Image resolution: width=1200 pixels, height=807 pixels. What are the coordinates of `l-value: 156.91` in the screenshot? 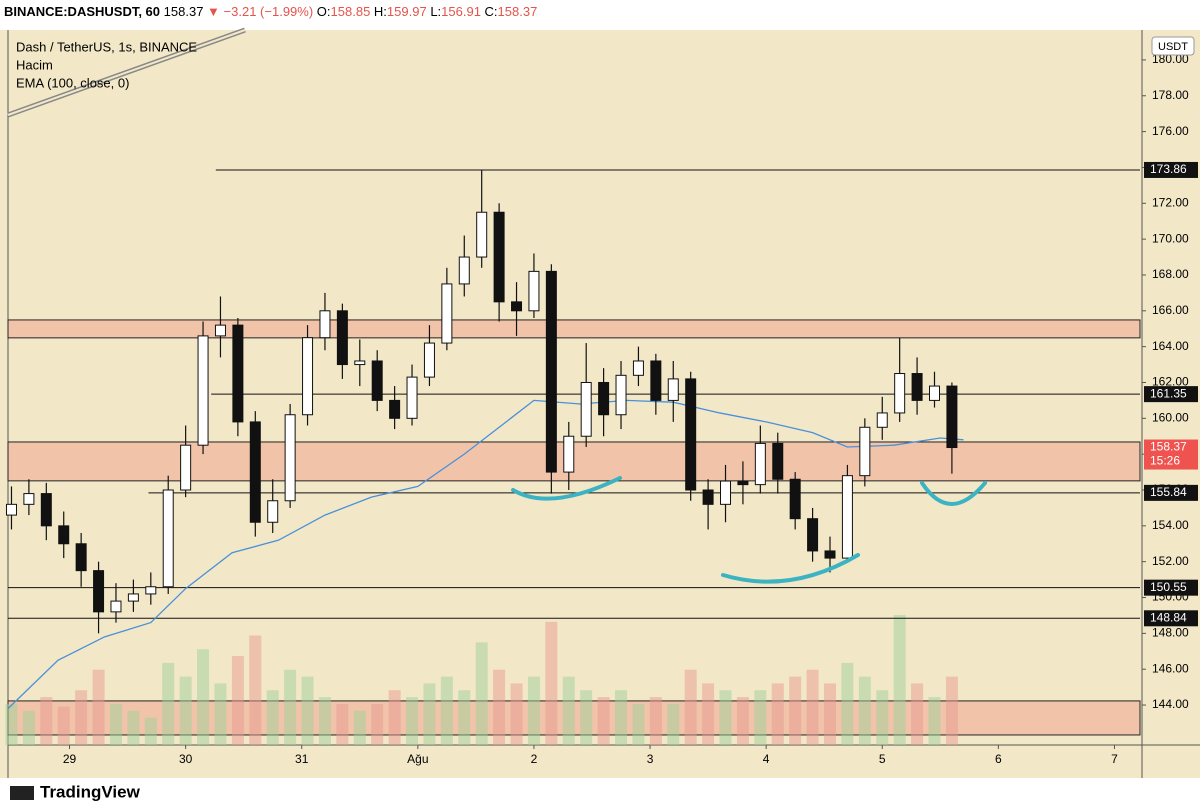 It's located at (461, 11).